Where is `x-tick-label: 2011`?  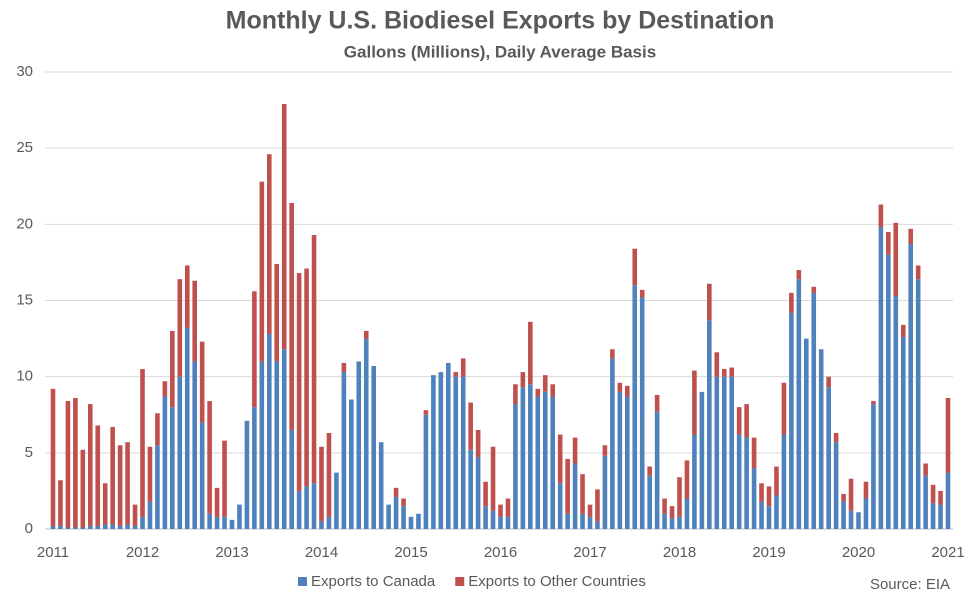 x-tick-label: 2011 is located at coordinates (53, 552).